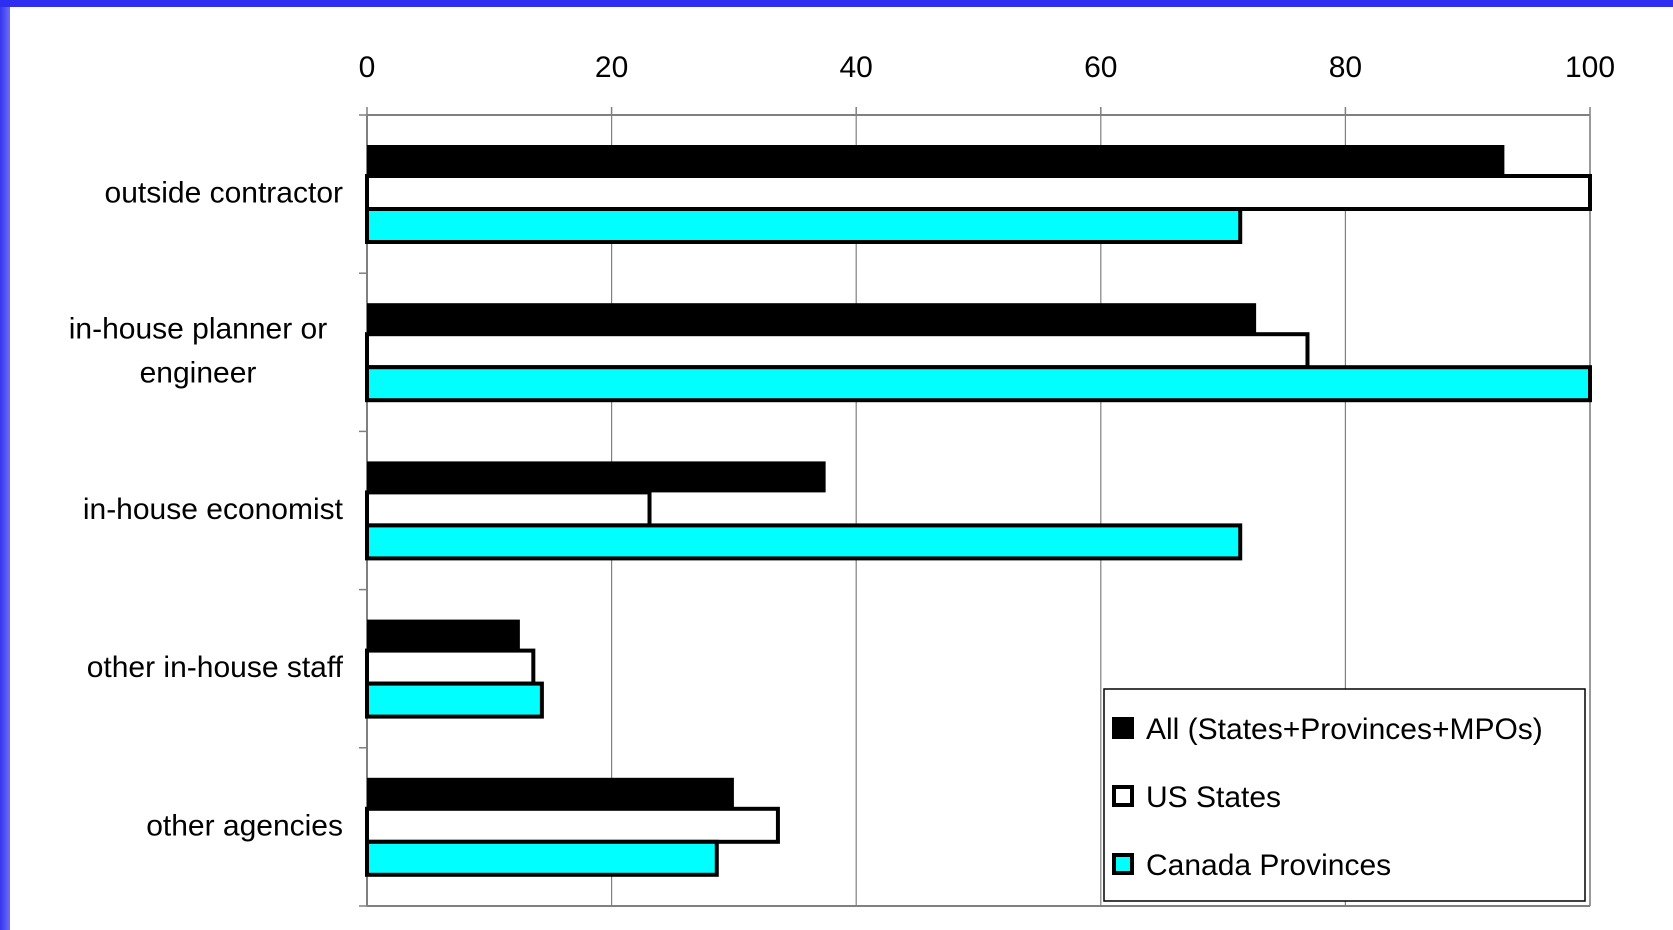 Image resolution: width=1673 pixels, height=930 pixels. I want to click on x-tick-label: 20, so click(611, 67).